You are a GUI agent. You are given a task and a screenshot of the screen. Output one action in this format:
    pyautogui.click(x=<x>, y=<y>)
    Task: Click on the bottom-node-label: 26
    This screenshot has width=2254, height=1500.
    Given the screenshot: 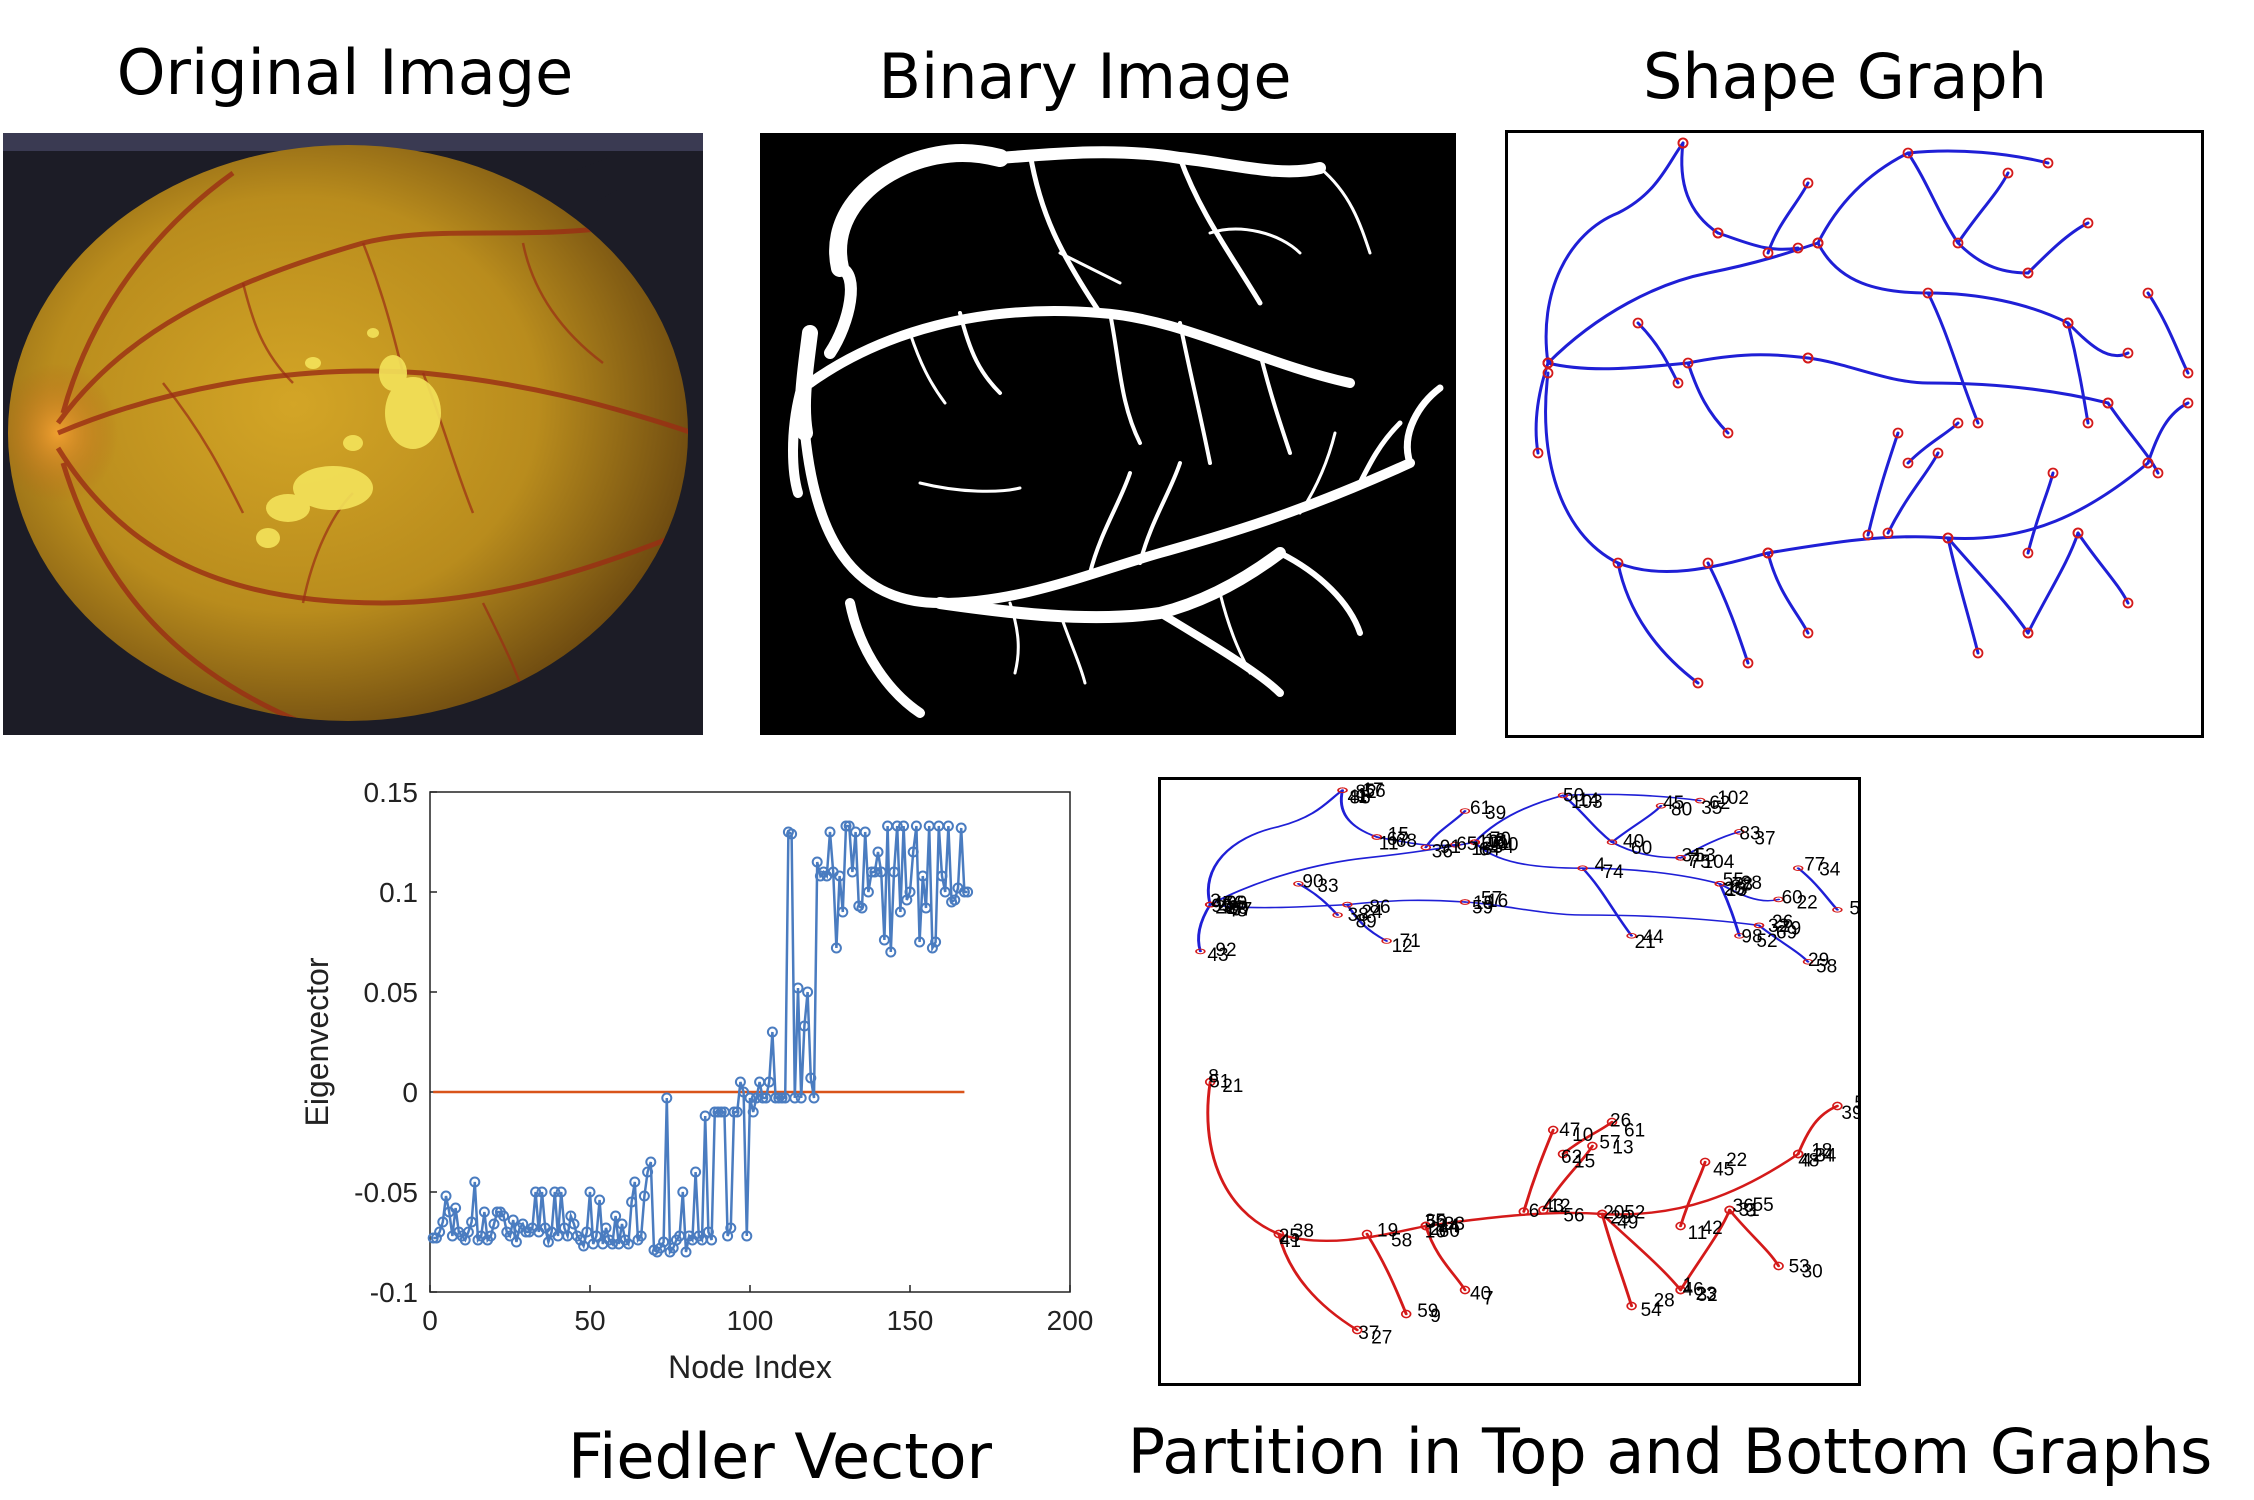 What is the action you would take?
    pyautogui.click(x=1620, y=1121)
    